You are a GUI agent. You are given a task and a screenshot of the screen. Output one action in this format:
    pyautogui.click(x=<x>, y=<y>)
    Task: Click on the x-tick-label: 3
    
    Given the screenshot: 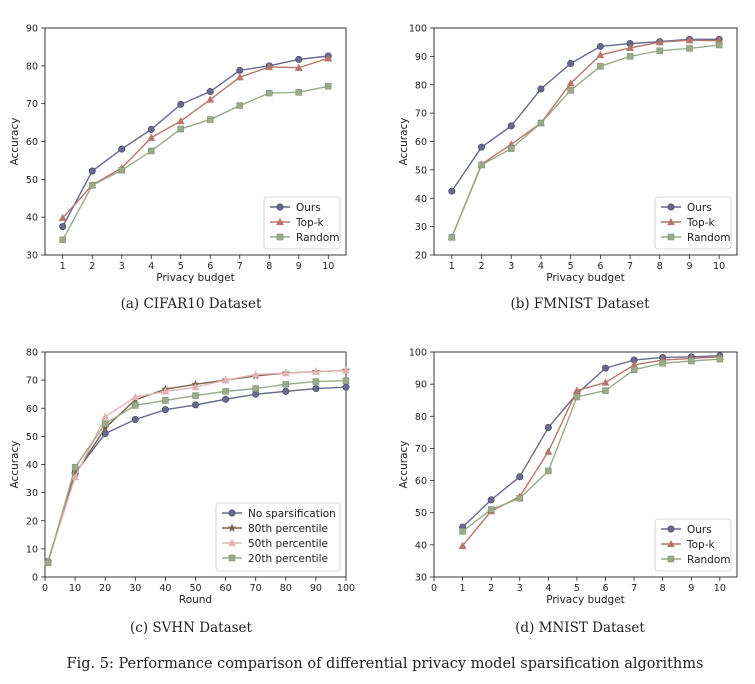 What is the action you would take?
    pyautogui.click(x=122, y=266)
    